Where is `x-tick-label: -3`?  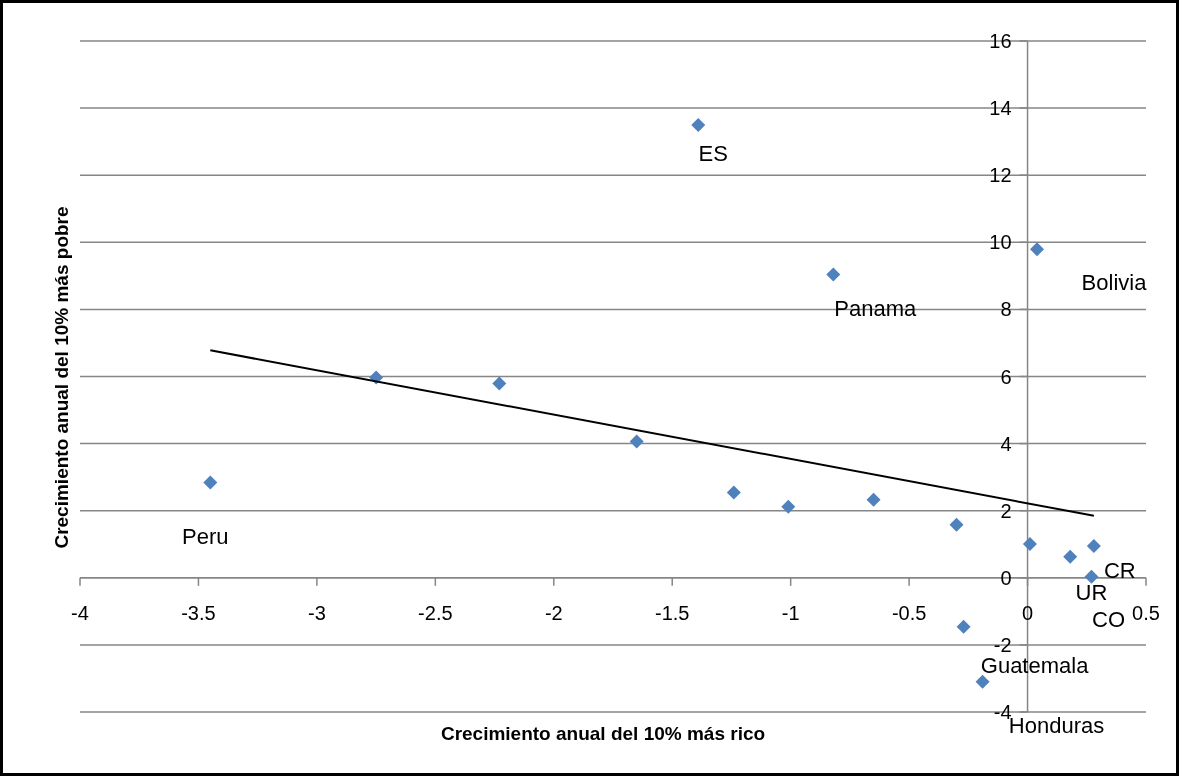 x-tick-label: -3 is located at coordinates (316, 612).